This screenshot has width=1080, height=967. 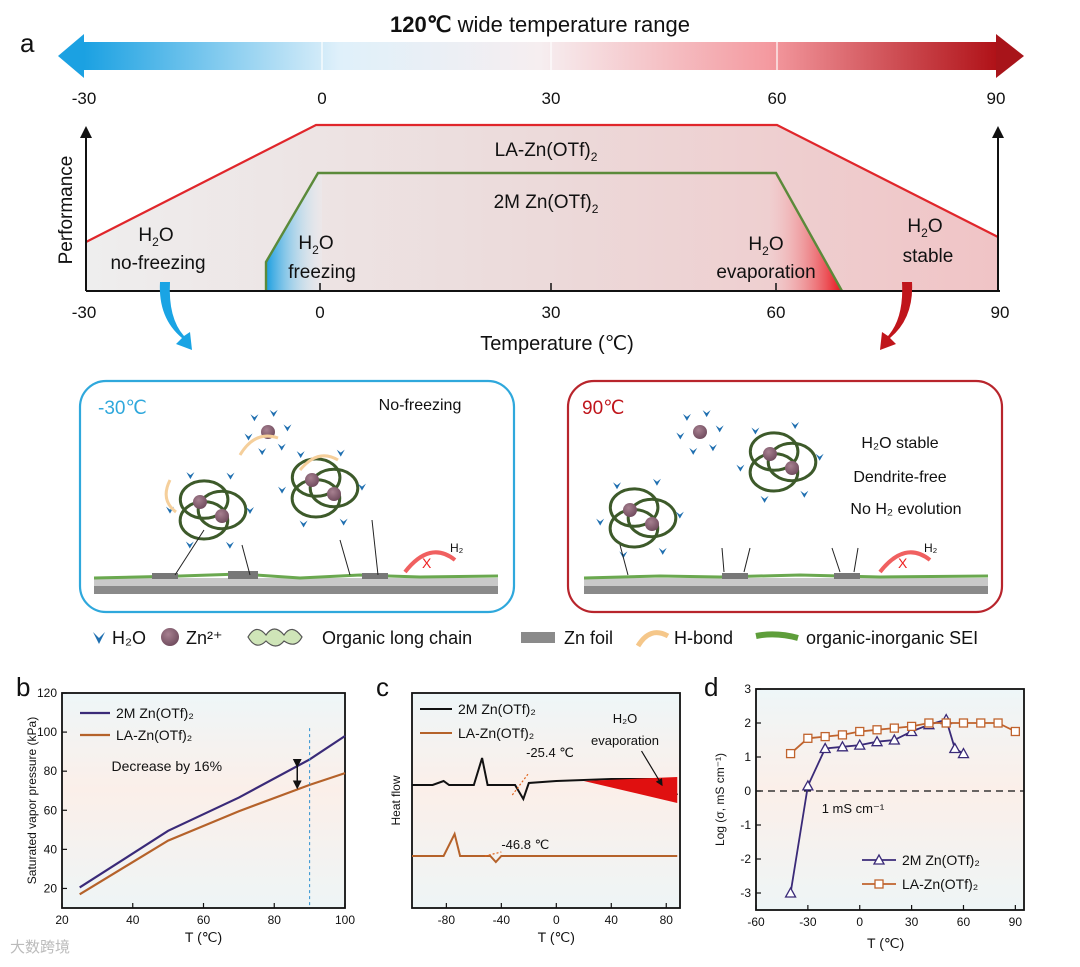 What do you see at coordinates (777, 98) in the screenshot?
I see `bar-tick-label: 60` at bounding box center [777, 98].